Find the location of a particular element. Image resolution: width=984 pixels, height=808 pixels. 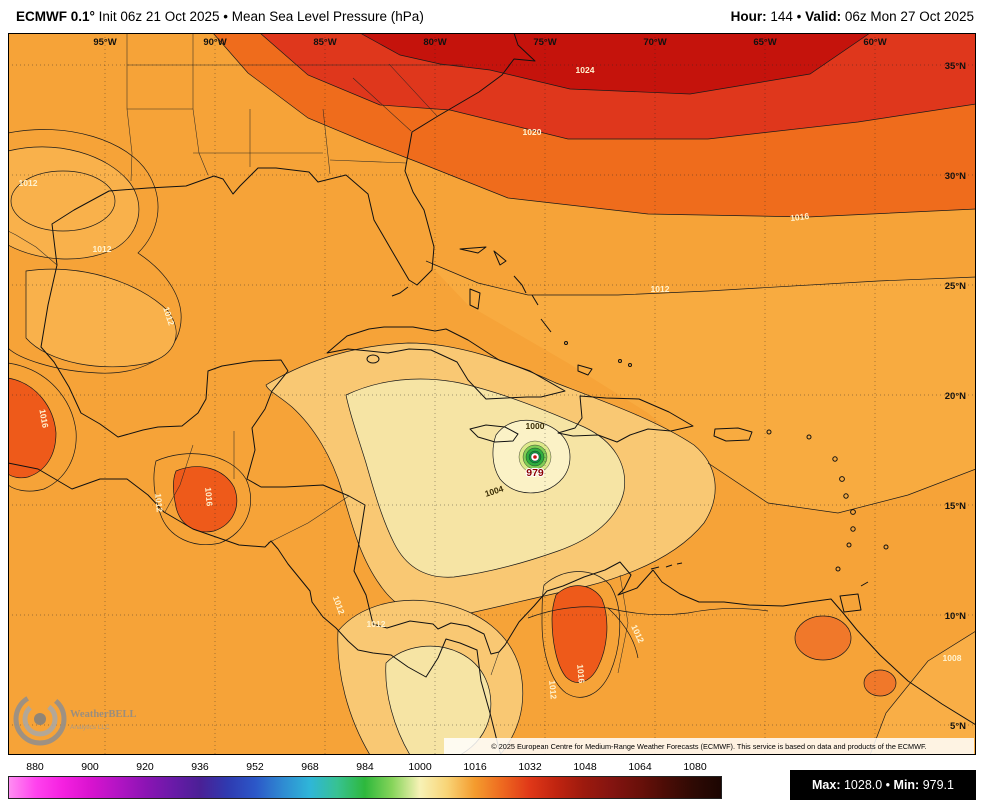

hour-label: Hour: is located at coordinates (748, 16).